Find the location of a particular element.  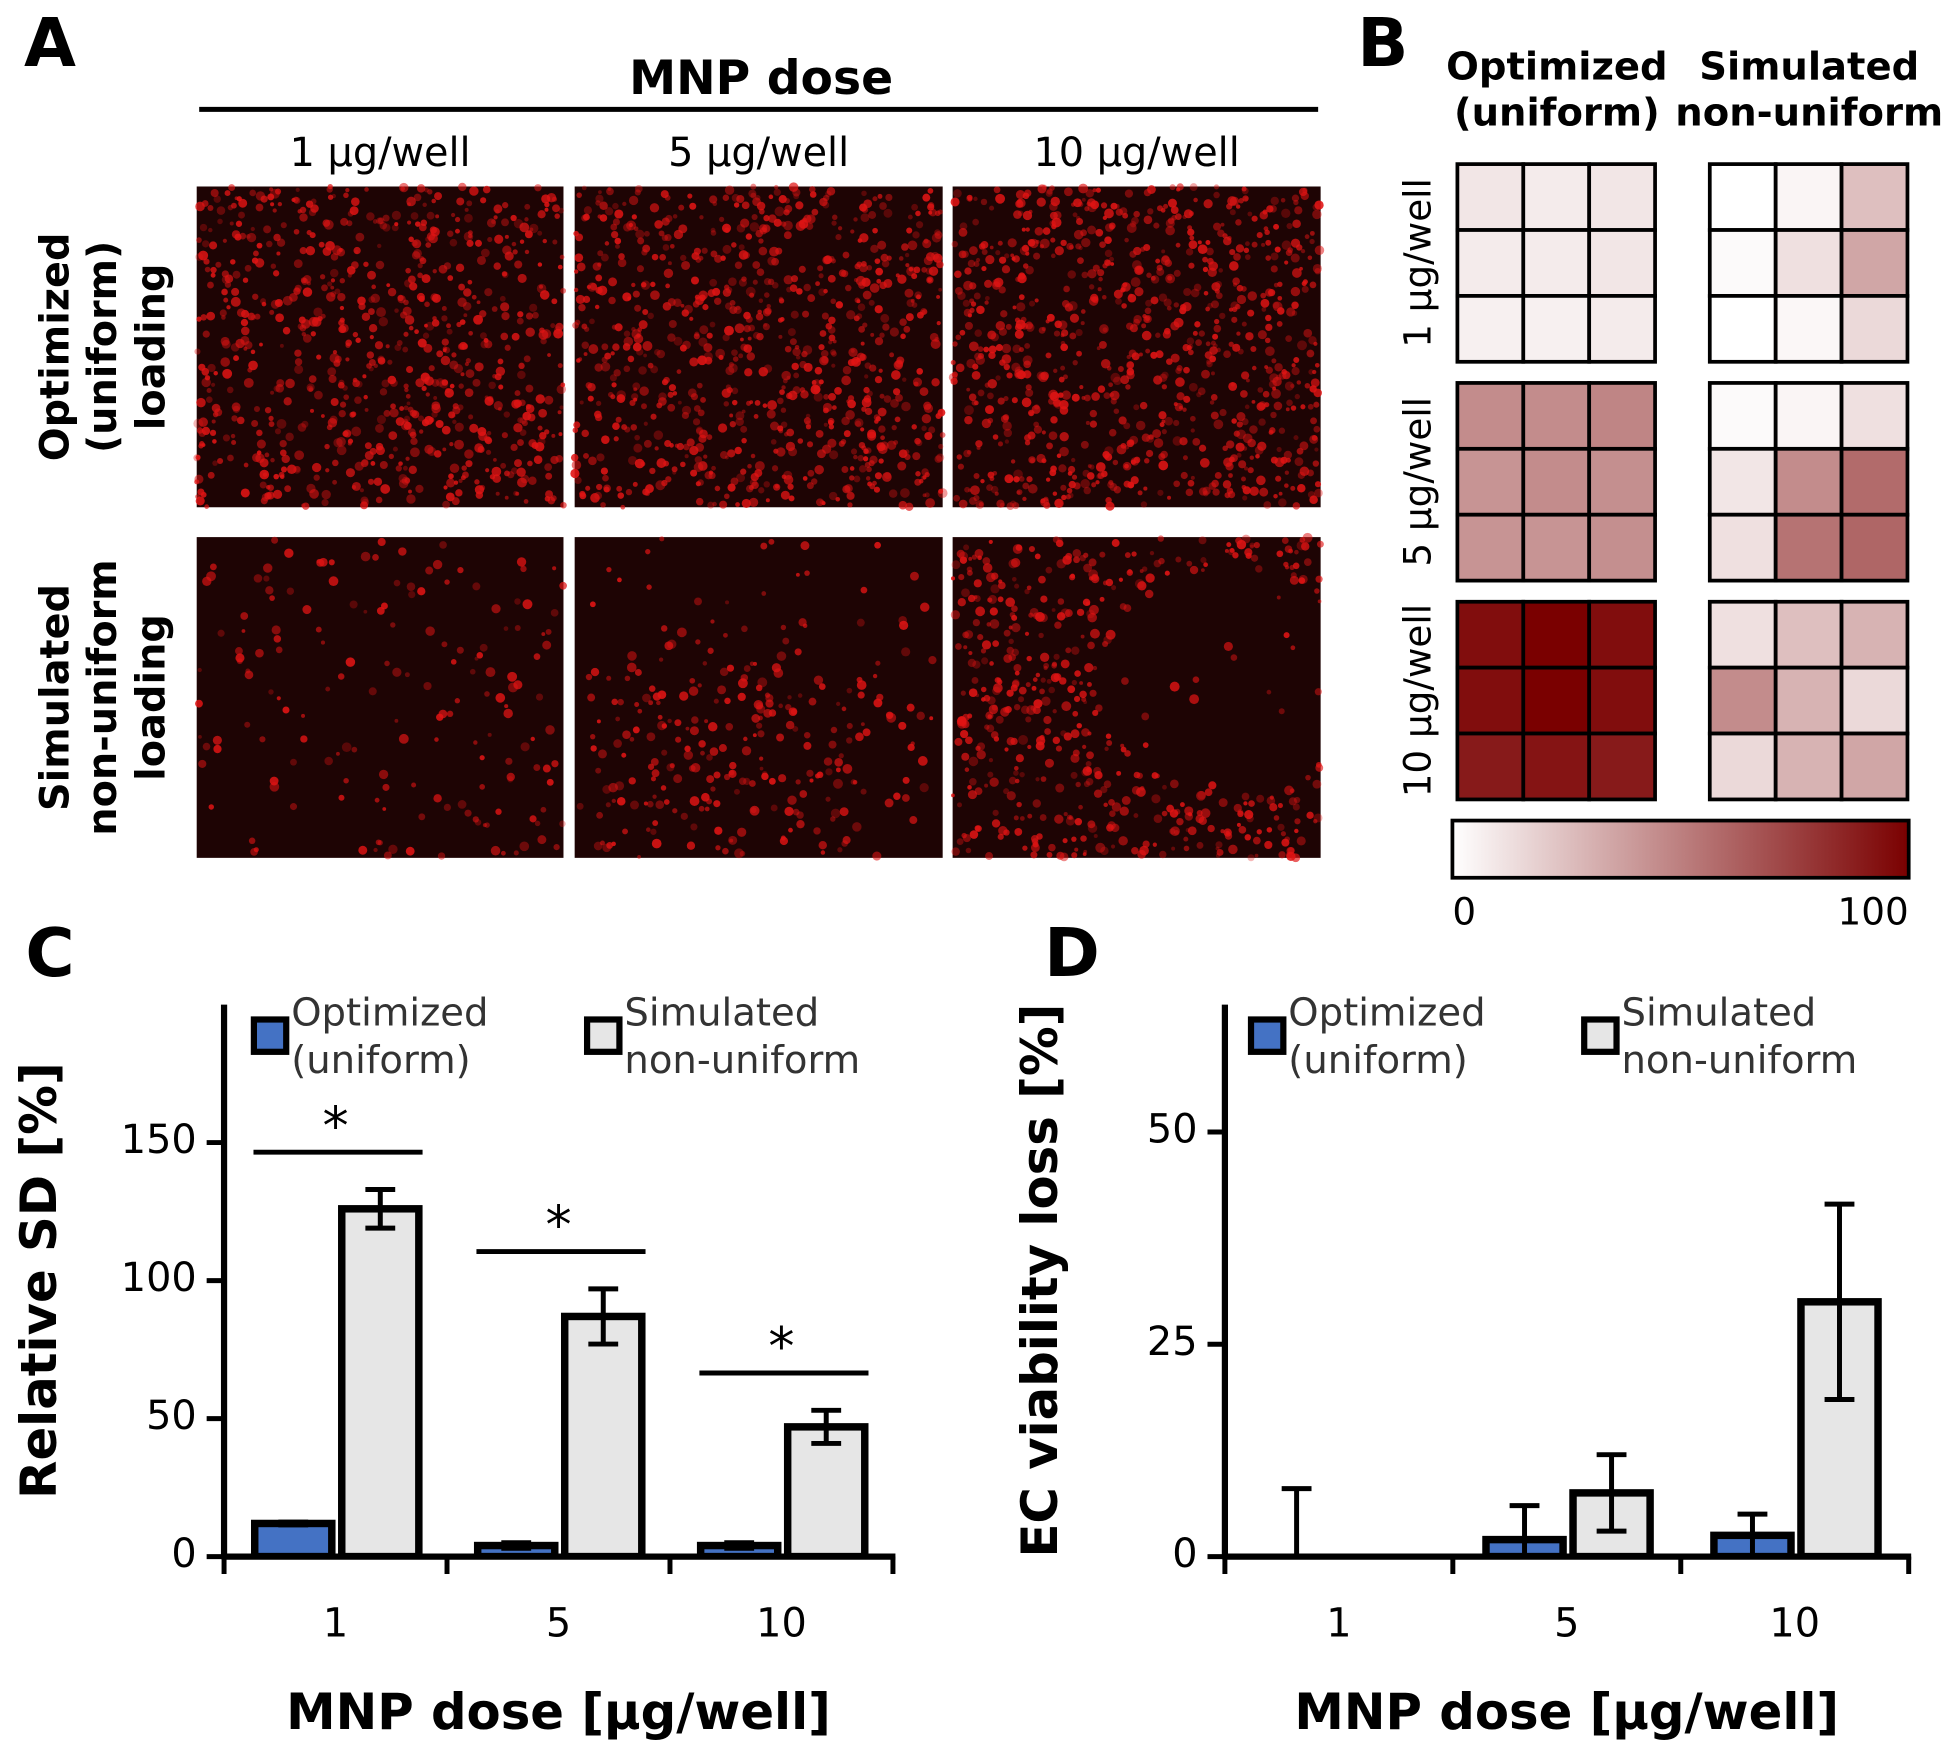

y-tick-label: 150 is located at coordinates (159, 1140).